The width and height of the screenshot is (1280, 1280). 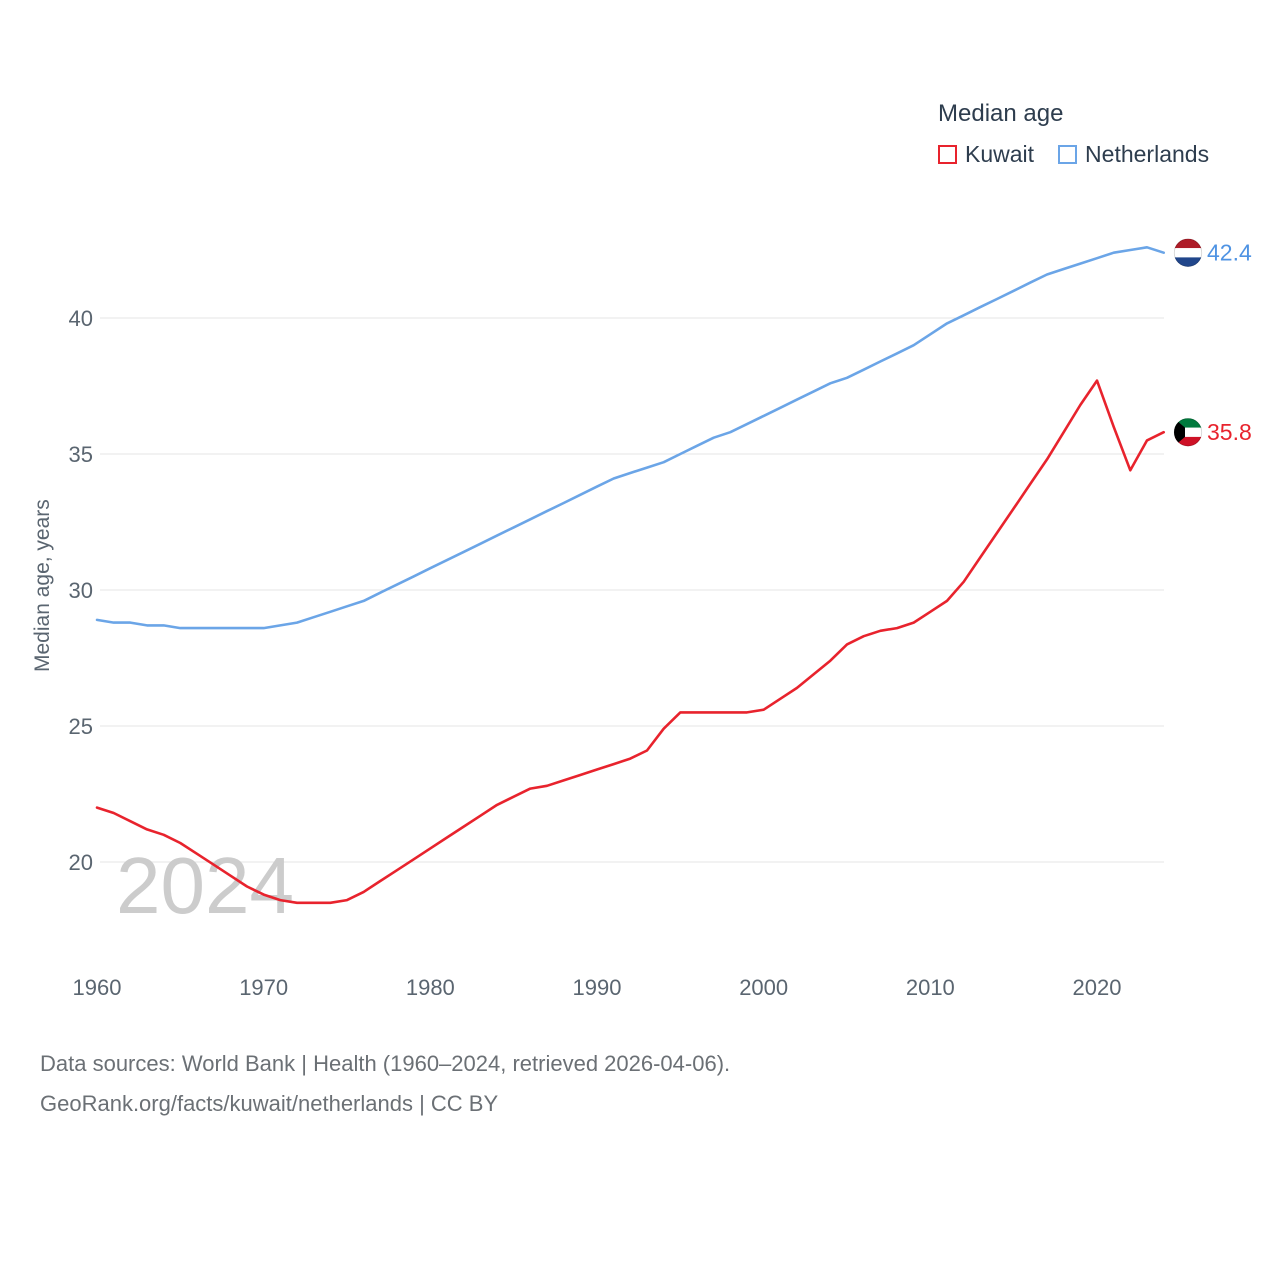 I want to click on netherlands-flag-icon, so click(x=1188, y=252).